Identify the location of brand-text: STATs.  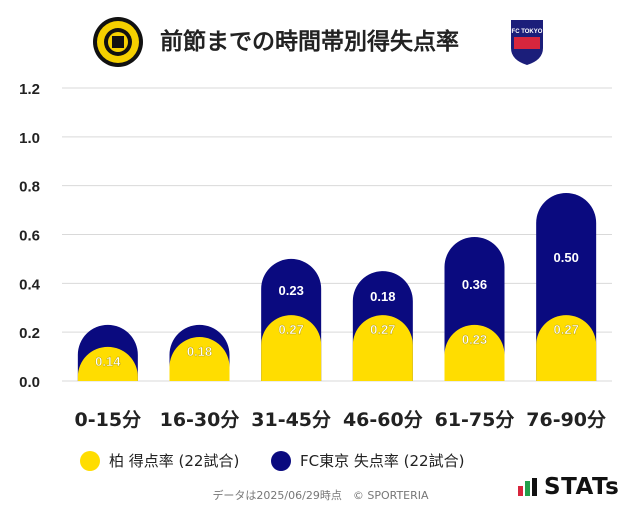
(582, 487).